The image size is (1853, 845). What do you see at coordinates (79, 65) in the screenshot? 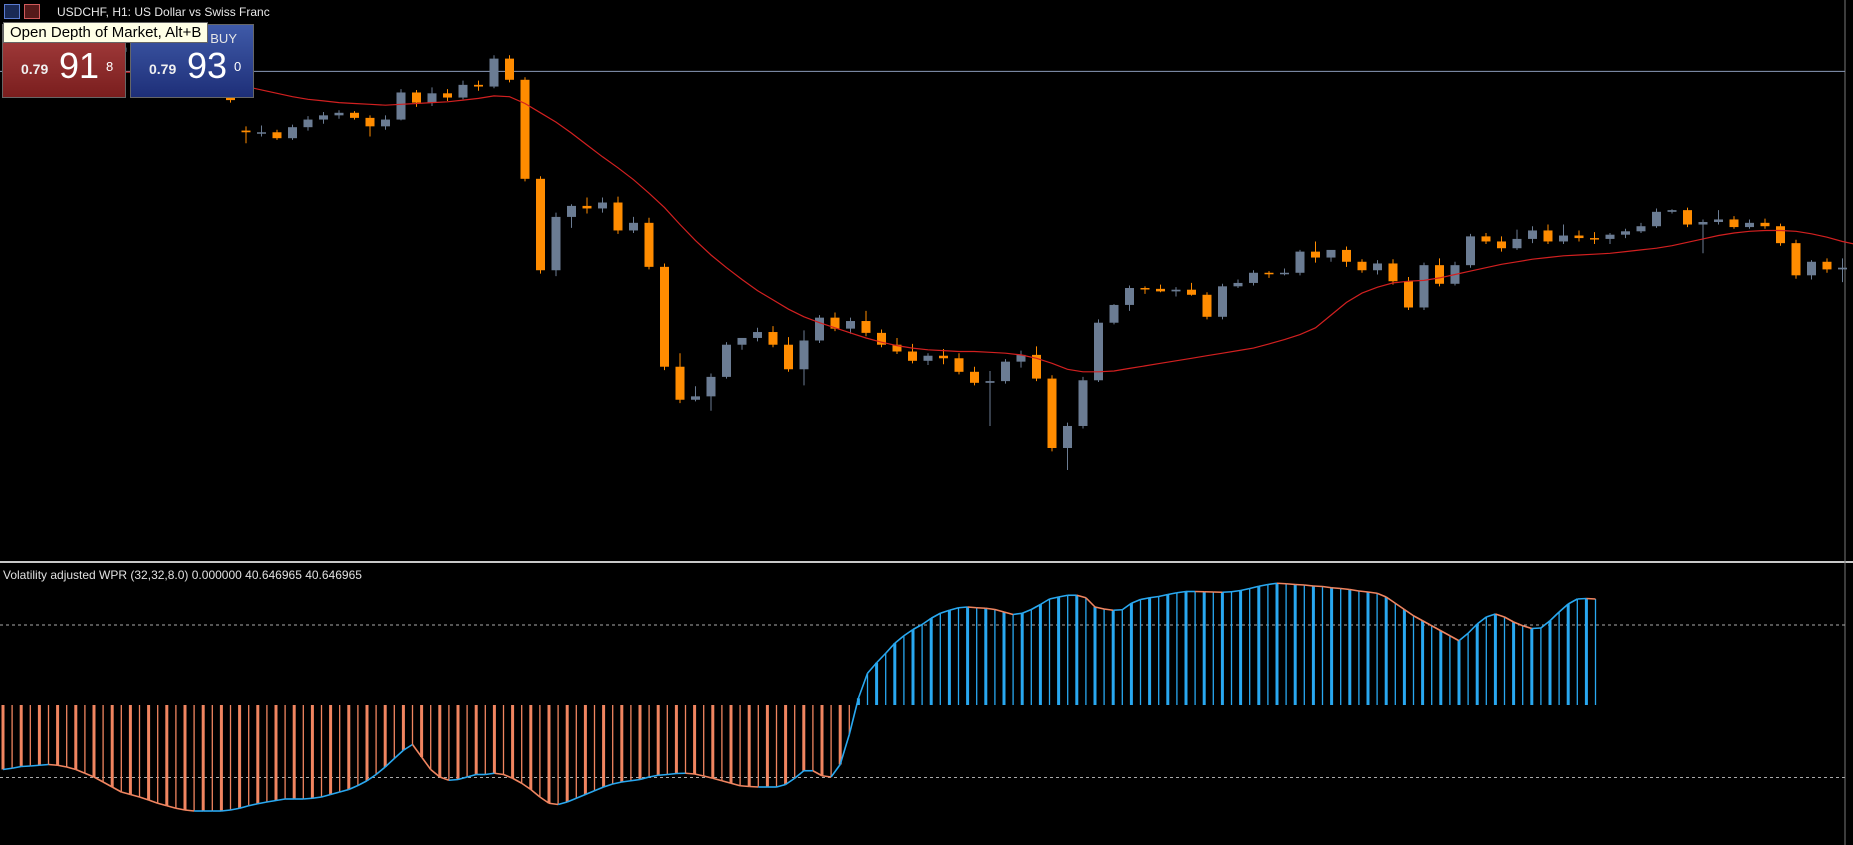
I see `sell-price-big: 91` at bounding box center [79, 65].